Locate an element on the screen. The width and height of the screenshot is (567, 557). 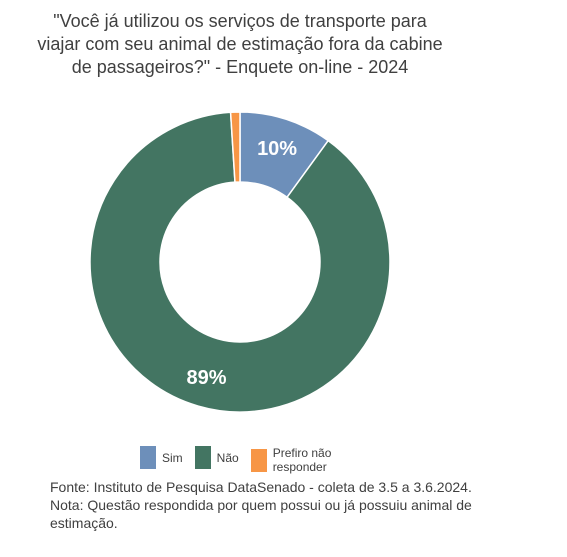
legend-label-sim: Sim is located at coordinates (172, 458).